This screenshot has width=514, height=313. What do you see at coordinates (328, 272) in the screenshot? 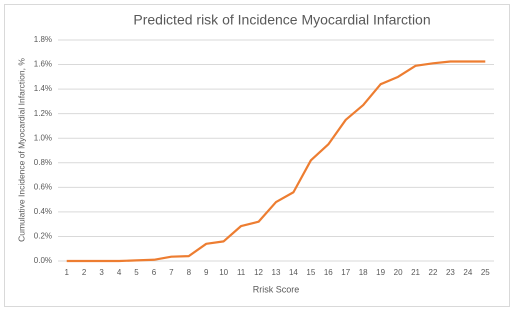
I see `x-tick-label: 16` at bounding box center [328, 272].